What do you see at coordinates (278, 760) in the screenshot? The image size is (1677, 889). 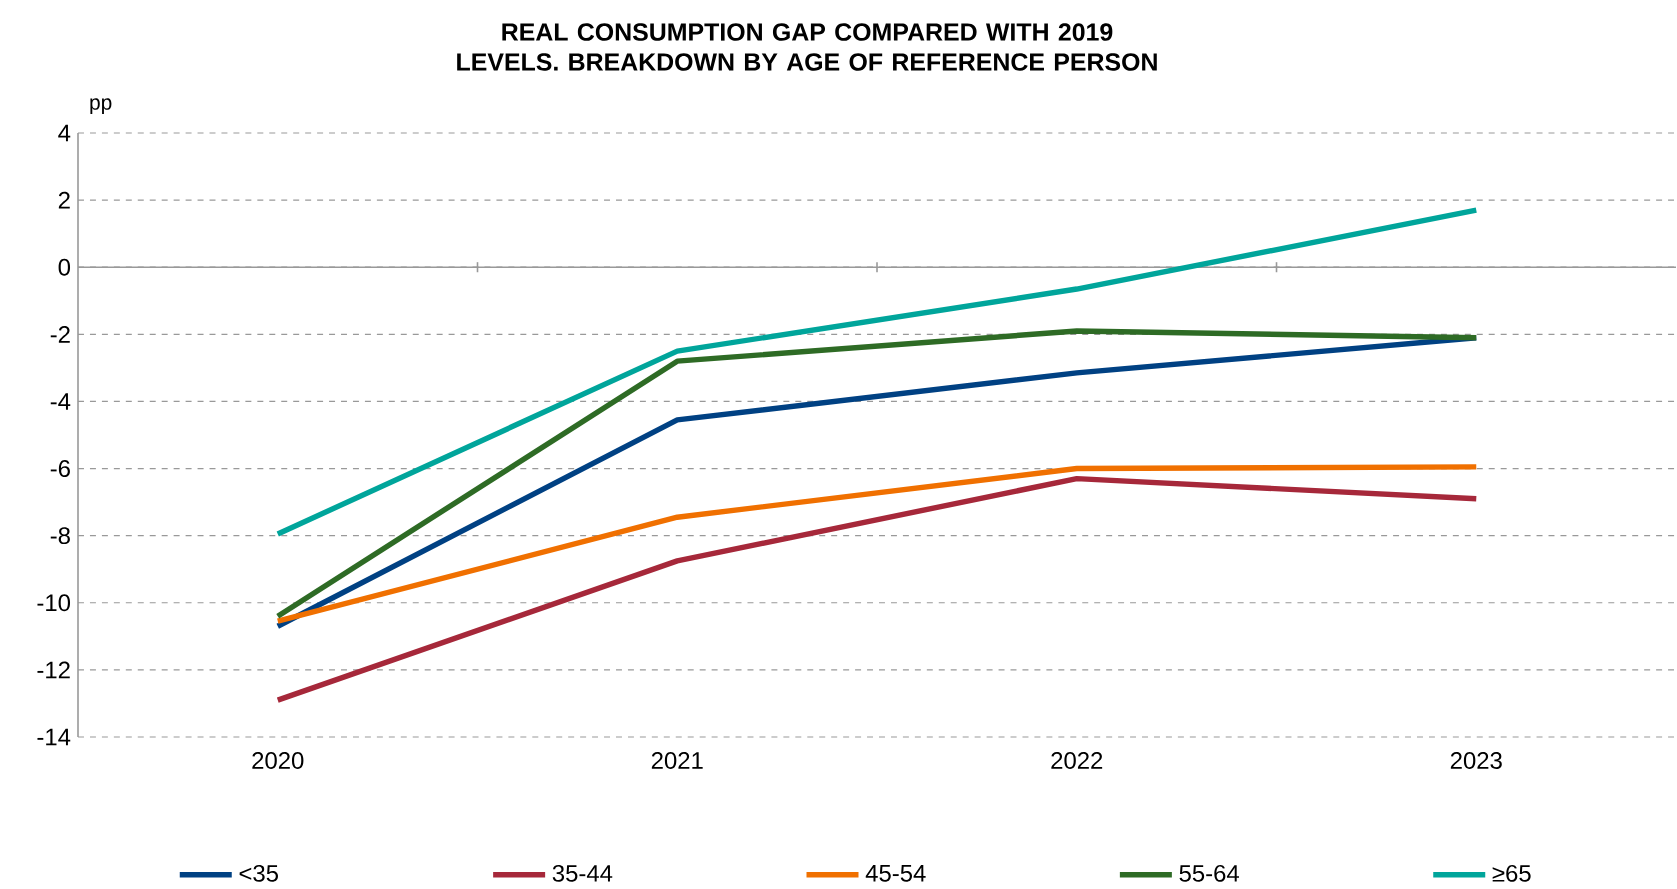 I see `x-tick-label: 2020` at bounding box center [278, 760].